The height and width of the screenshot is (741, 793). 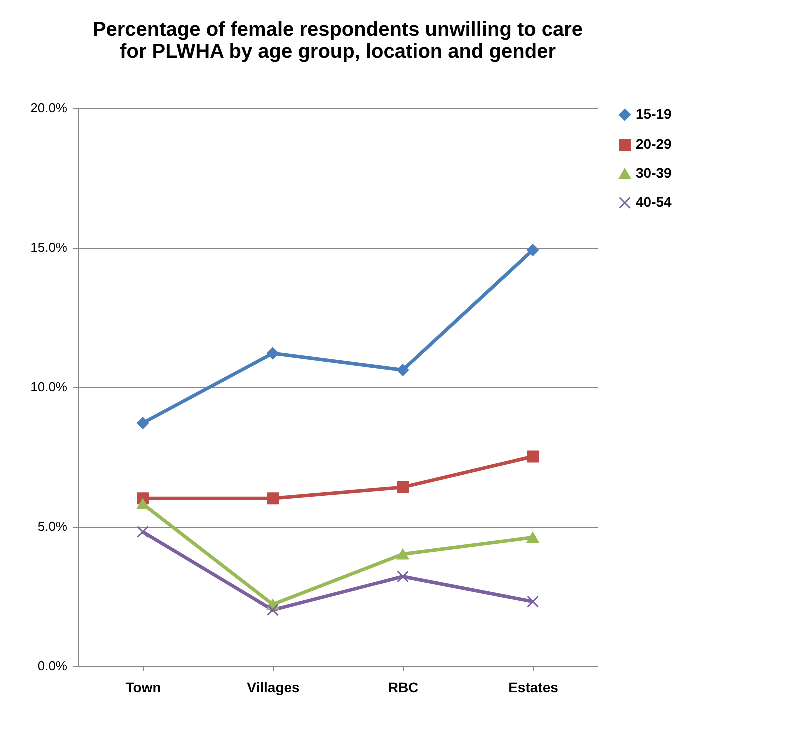 What do you see at coordinates (49, 387) in the screenshot?
I see `y-tick-label: 10.0%` at bounding box center [49, 387].